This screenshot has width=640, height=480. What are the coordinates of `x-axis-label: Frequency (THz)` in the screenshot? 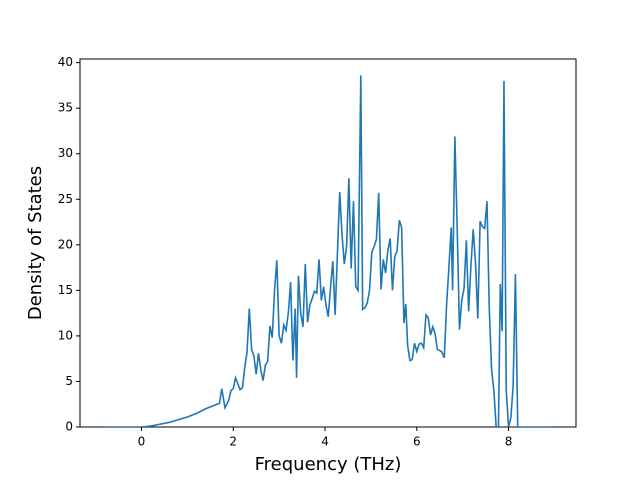 It's located at (328, 464).